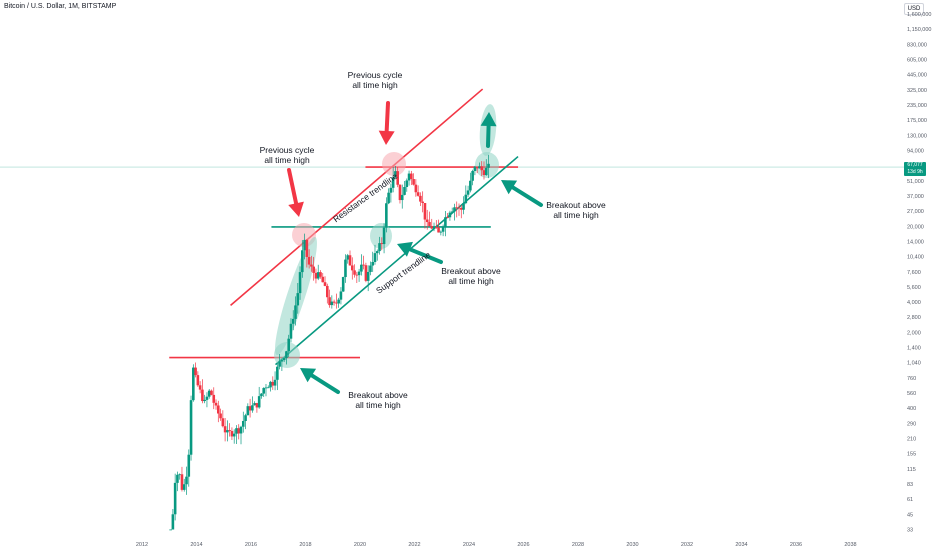  I want to click on y-tick-label: 37,000, so click(915, 197).